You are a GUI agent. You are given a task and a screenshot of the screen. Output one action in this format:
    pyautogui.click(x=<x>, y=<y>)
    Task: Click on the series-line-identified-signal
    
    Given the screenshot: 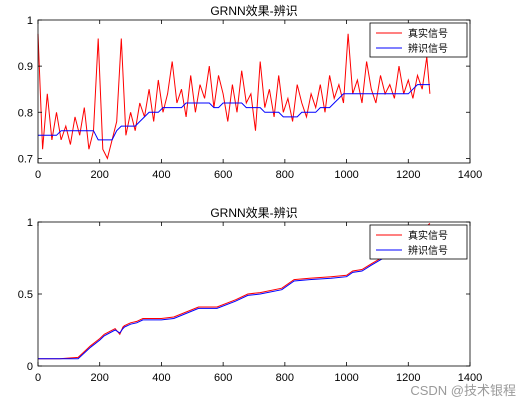 What is the action you would take?
    pyautogui.click(x=234, y=112)
    